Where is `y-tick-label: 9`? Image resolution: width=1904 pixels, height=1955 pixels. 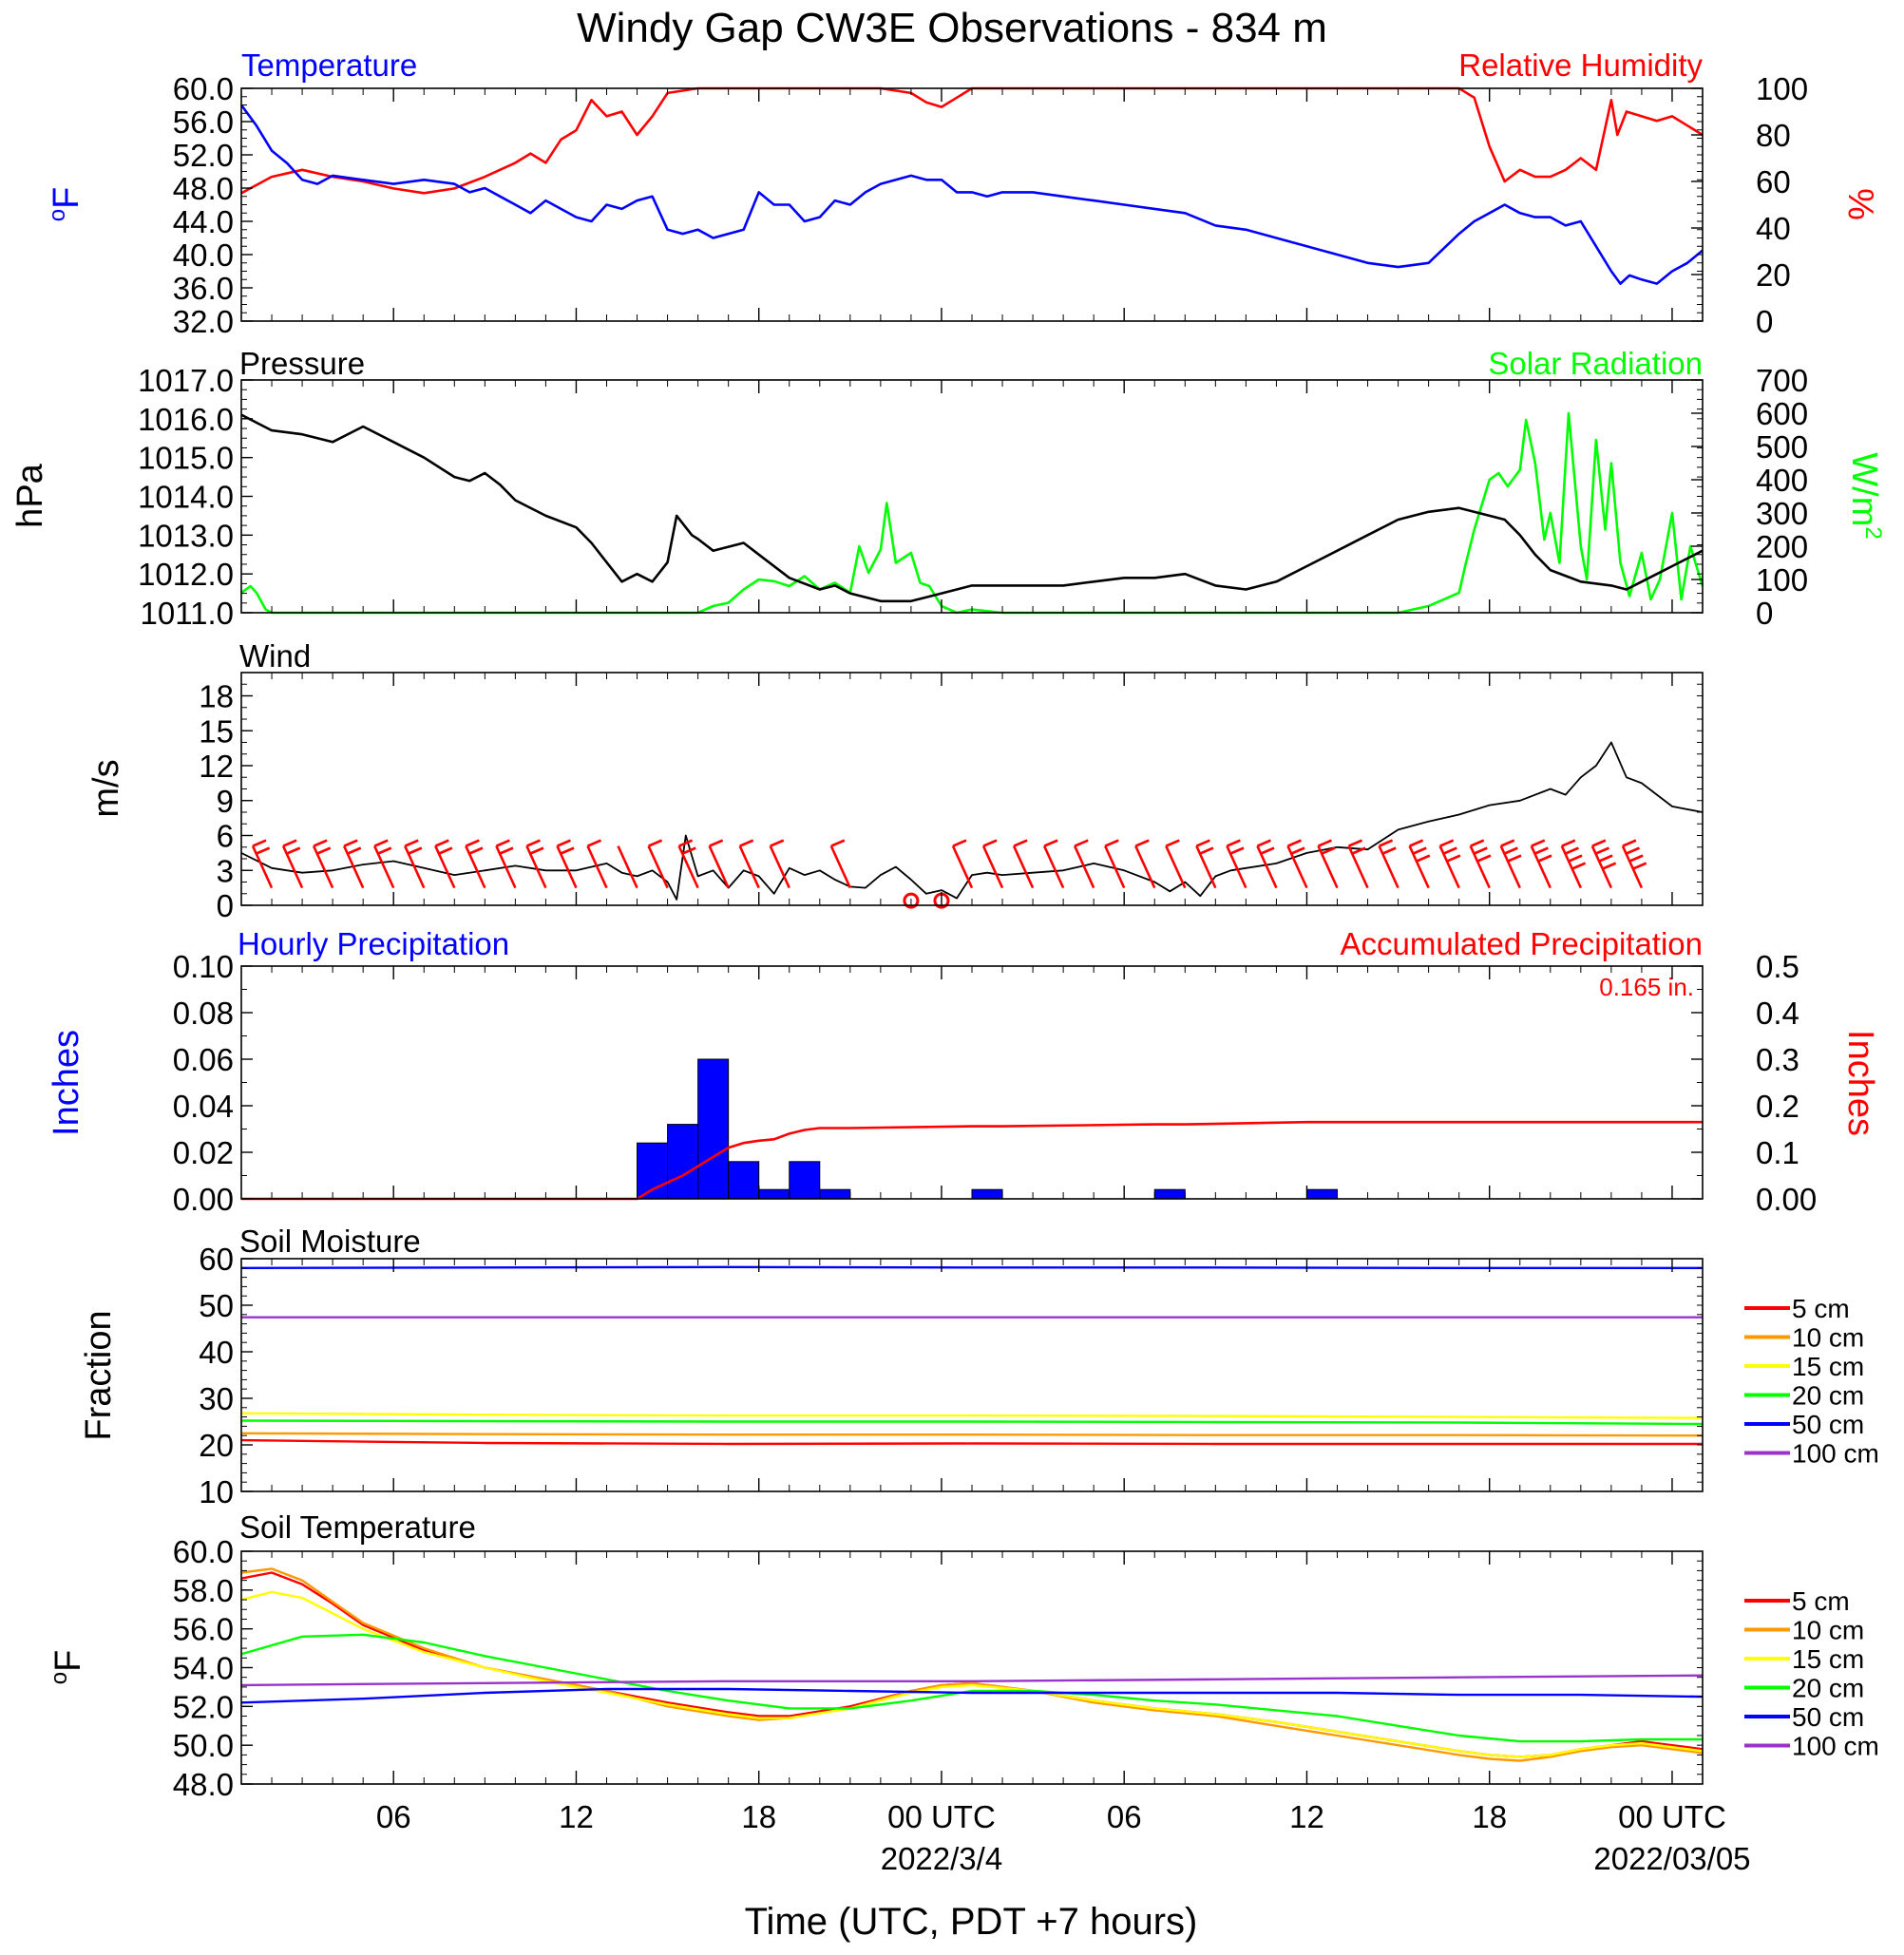
y-tick-label: 9 is located at coordinates (226, 801).